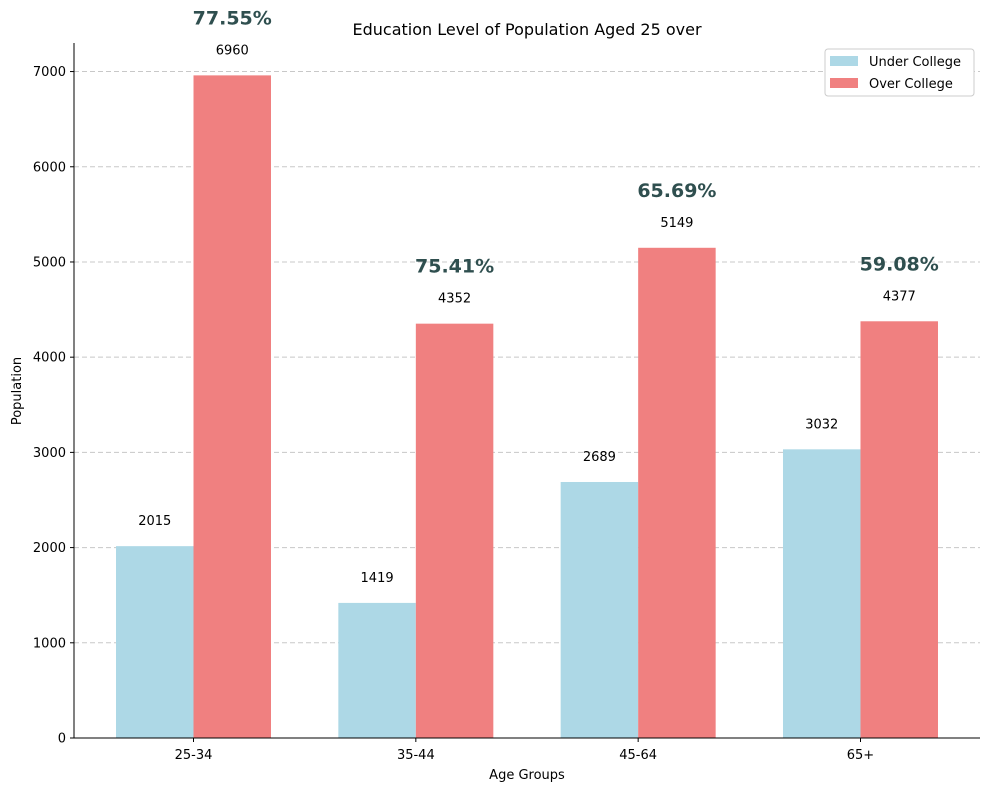 The image size is (989, 791). What do you see at coordinates (416, 755) in the screenshot?
I see `x-tick-label: 35-44` at bounding box center [416, 755].